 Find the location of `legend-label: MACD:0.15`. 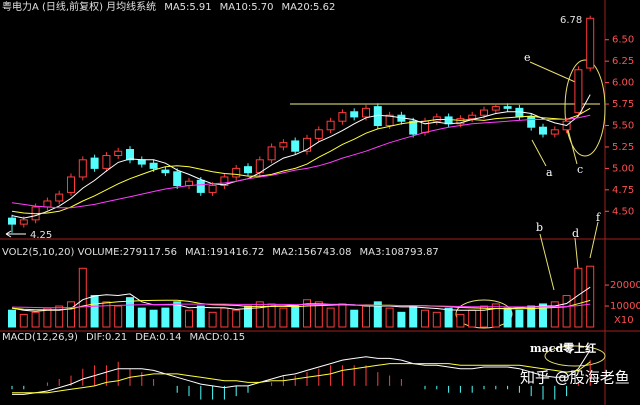

legend-label: MACD:0.15 is located at coordinates (218, 337).